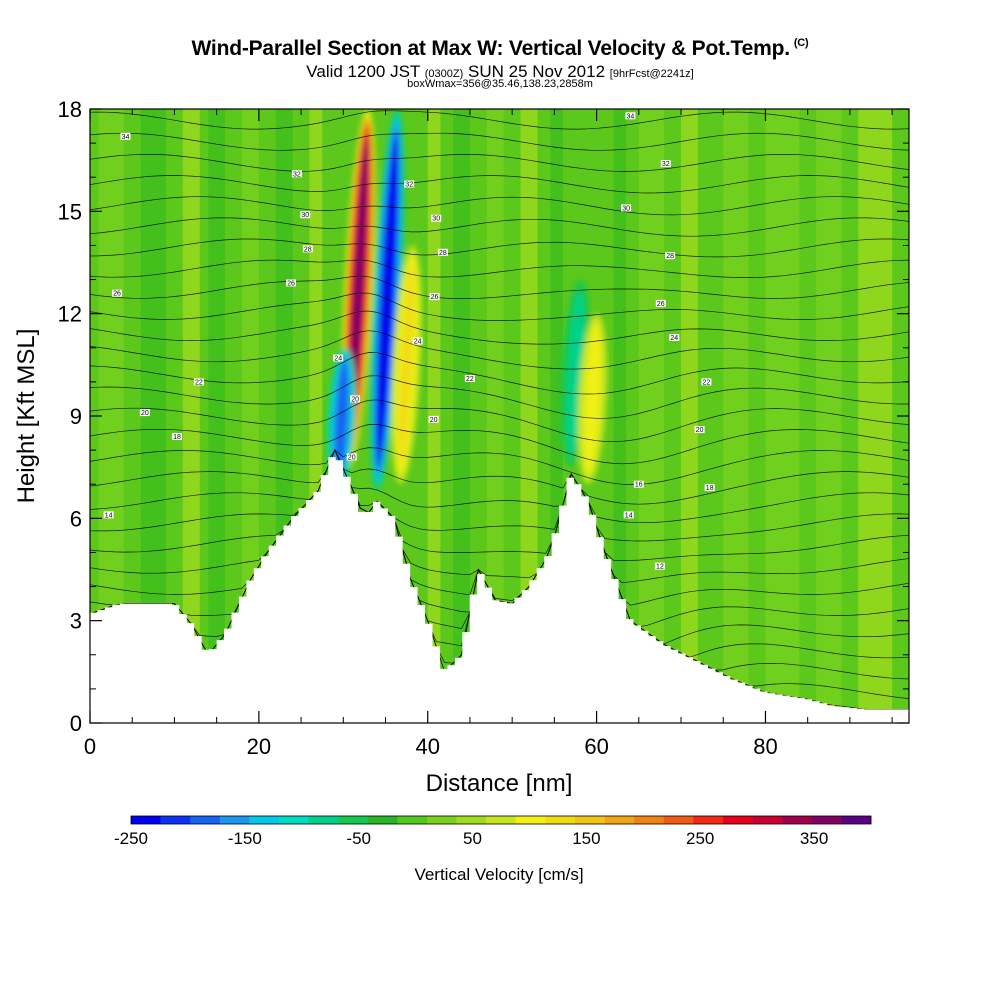 This screenshot has width=1000, height=1000. Describe the element at coordinates (338, 359) in the screenshot. I see `contour-label: 24` at that location.